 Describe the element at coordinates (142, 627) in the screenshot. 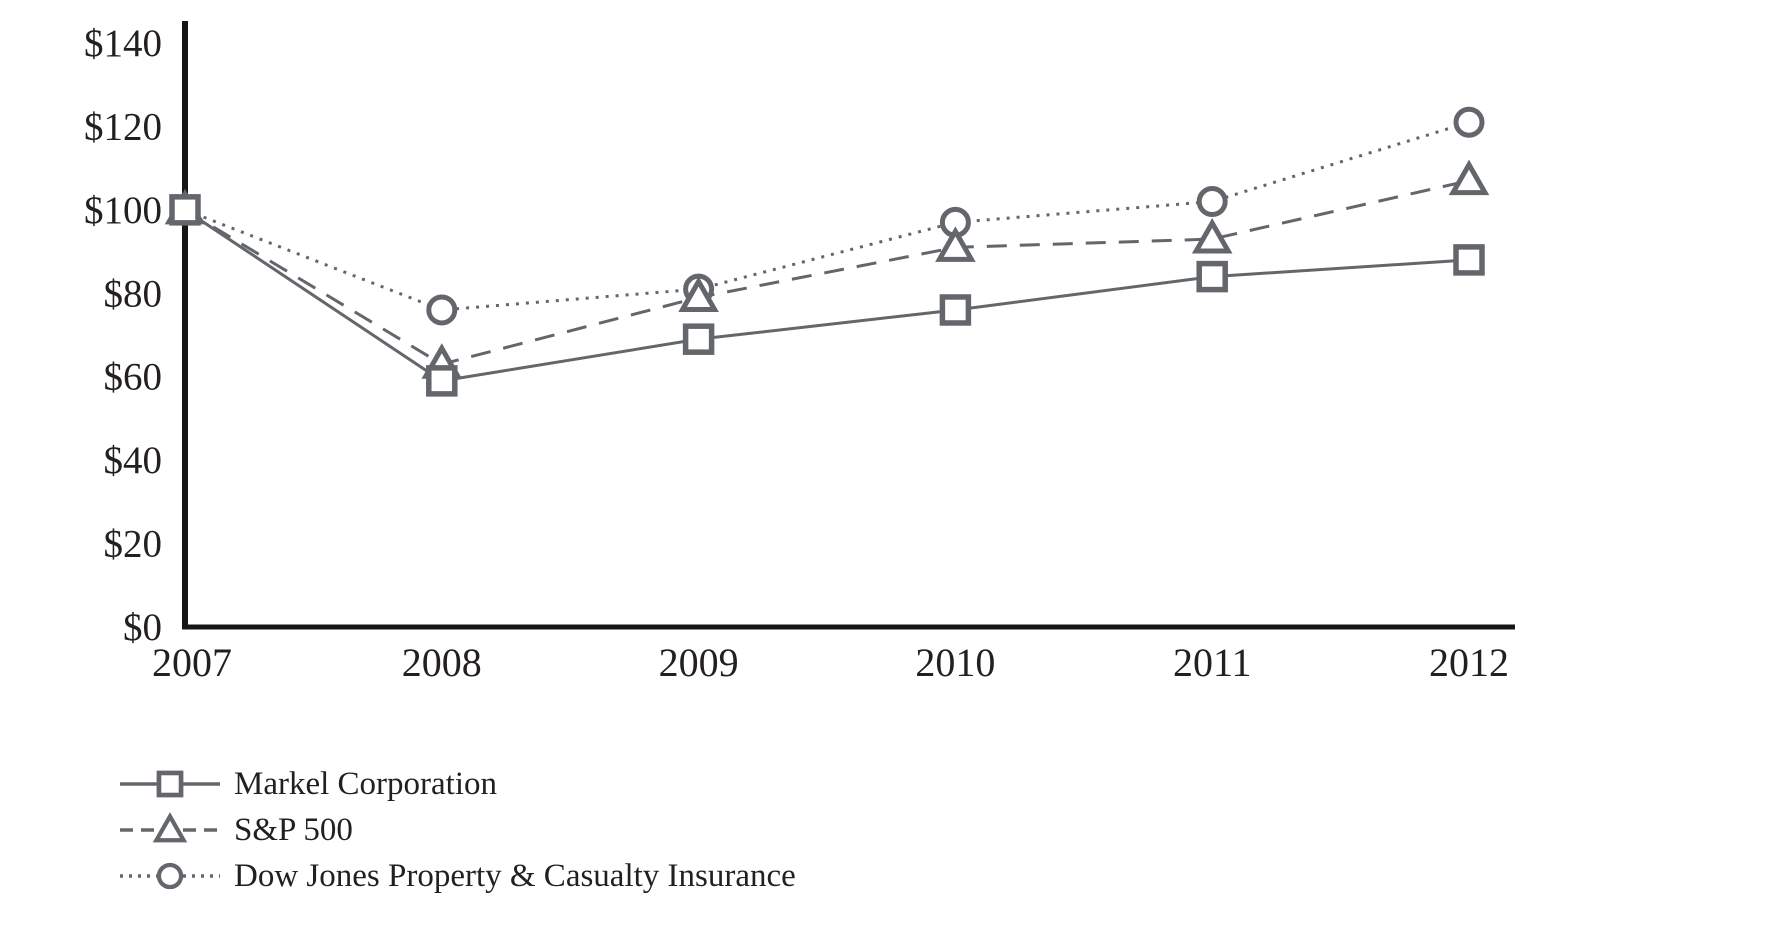

I see `y-tick-label: $0` at that location.